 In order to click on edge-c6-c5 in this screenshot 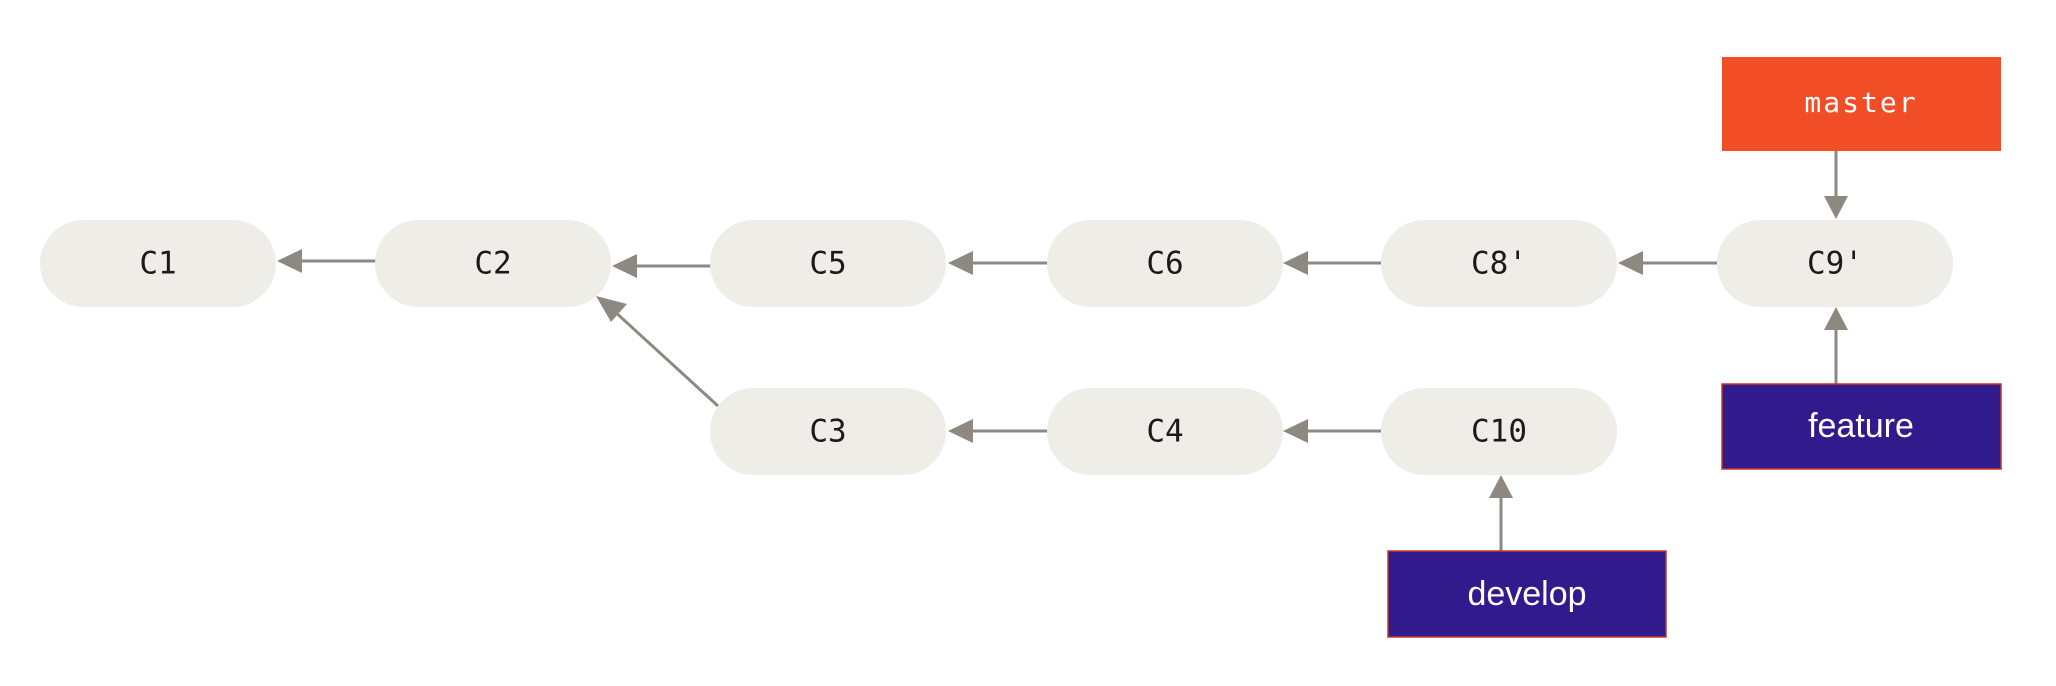, I will do `click(998, 263)`.